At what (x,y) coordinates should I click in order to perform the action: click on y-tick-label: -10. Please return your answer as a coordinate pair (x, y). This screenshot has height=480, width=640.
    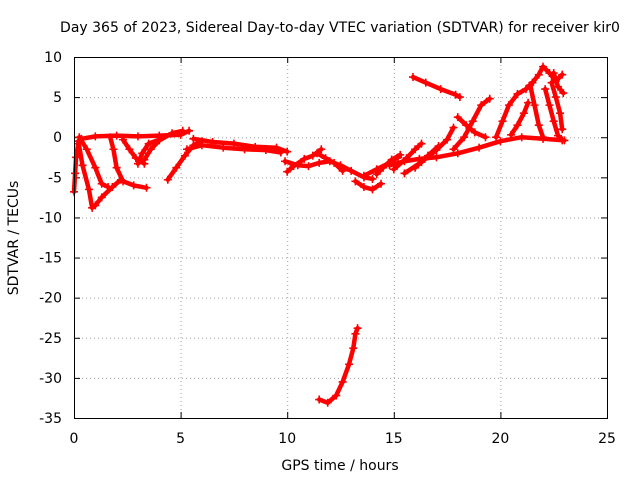
    Looking at the image, I should click on (50, 218).